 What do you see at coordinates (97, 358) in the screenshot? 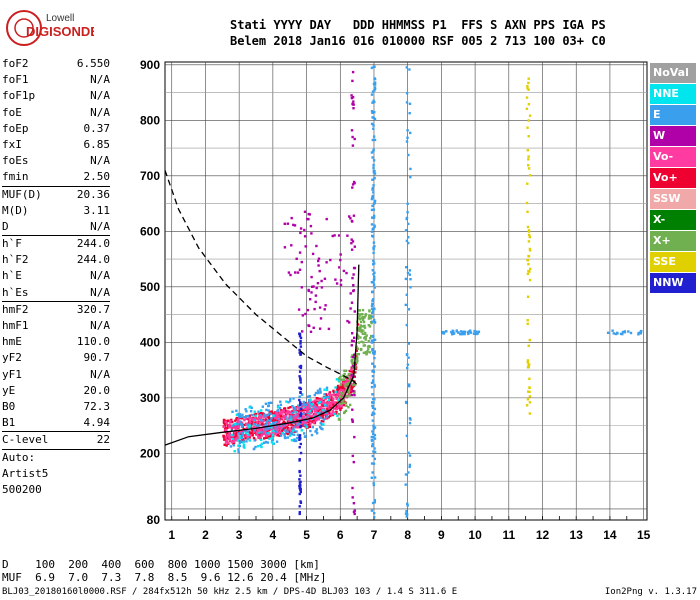
I see `param-value: 90.7` at bounding box center [97, 358].